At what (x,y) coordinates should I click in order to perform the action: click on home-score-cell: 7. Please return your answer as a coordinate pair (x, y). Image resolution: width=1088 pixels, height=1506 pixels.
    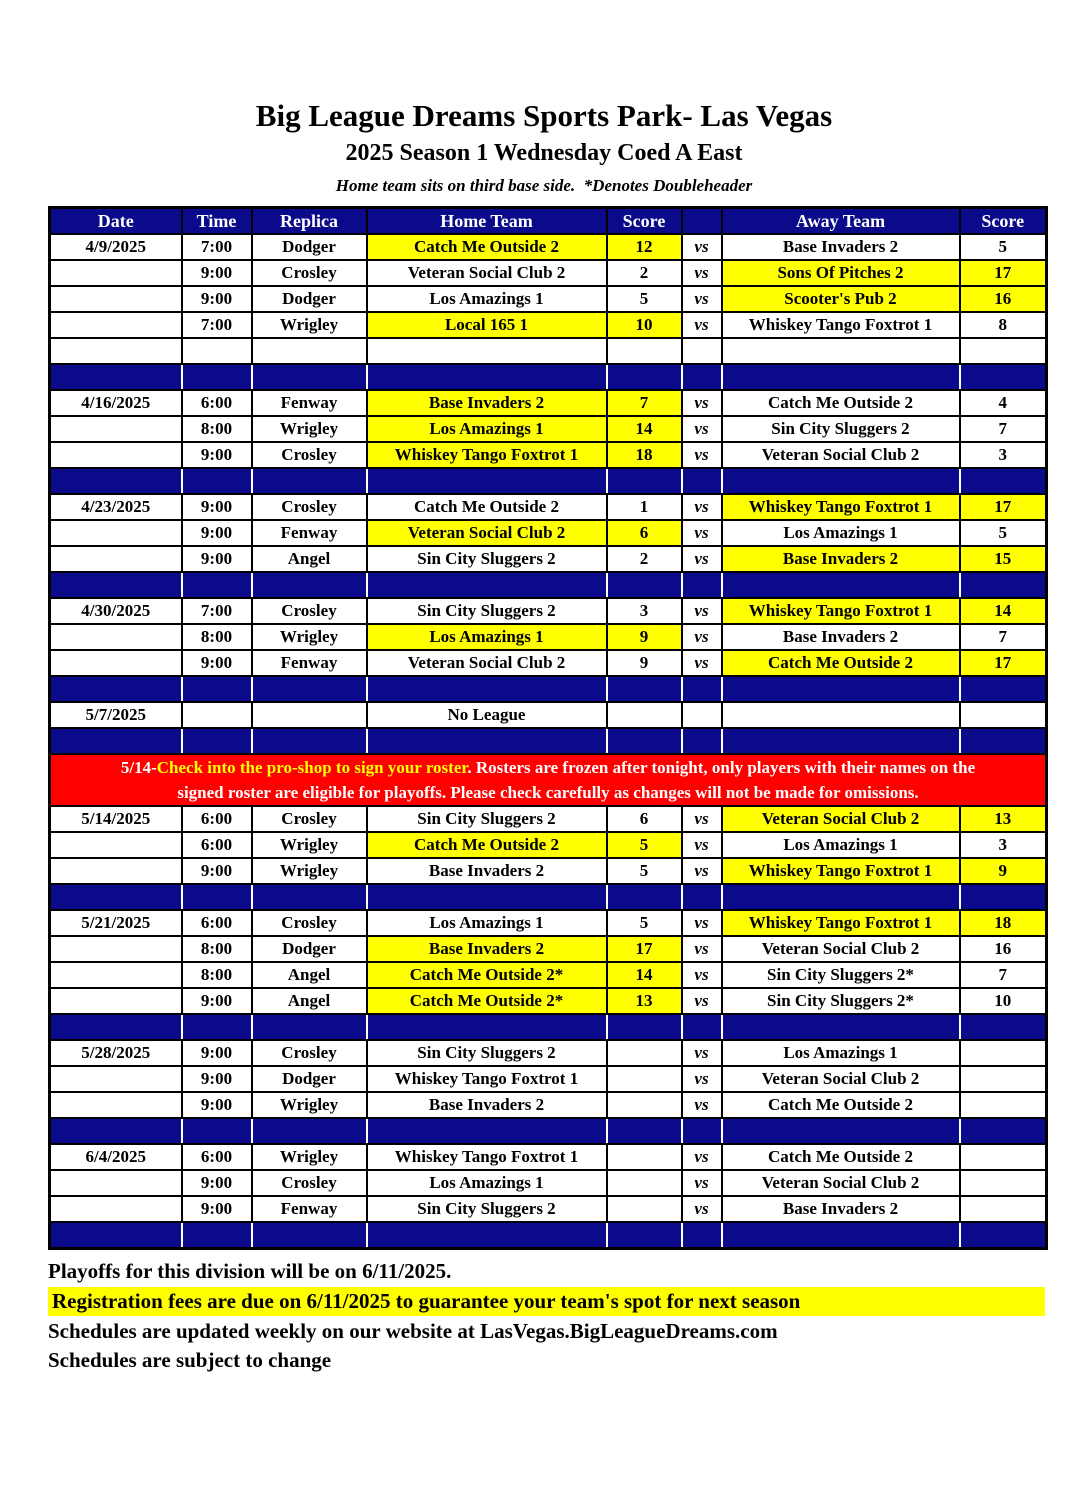
    Looking at the image, I should click on (644, 403).